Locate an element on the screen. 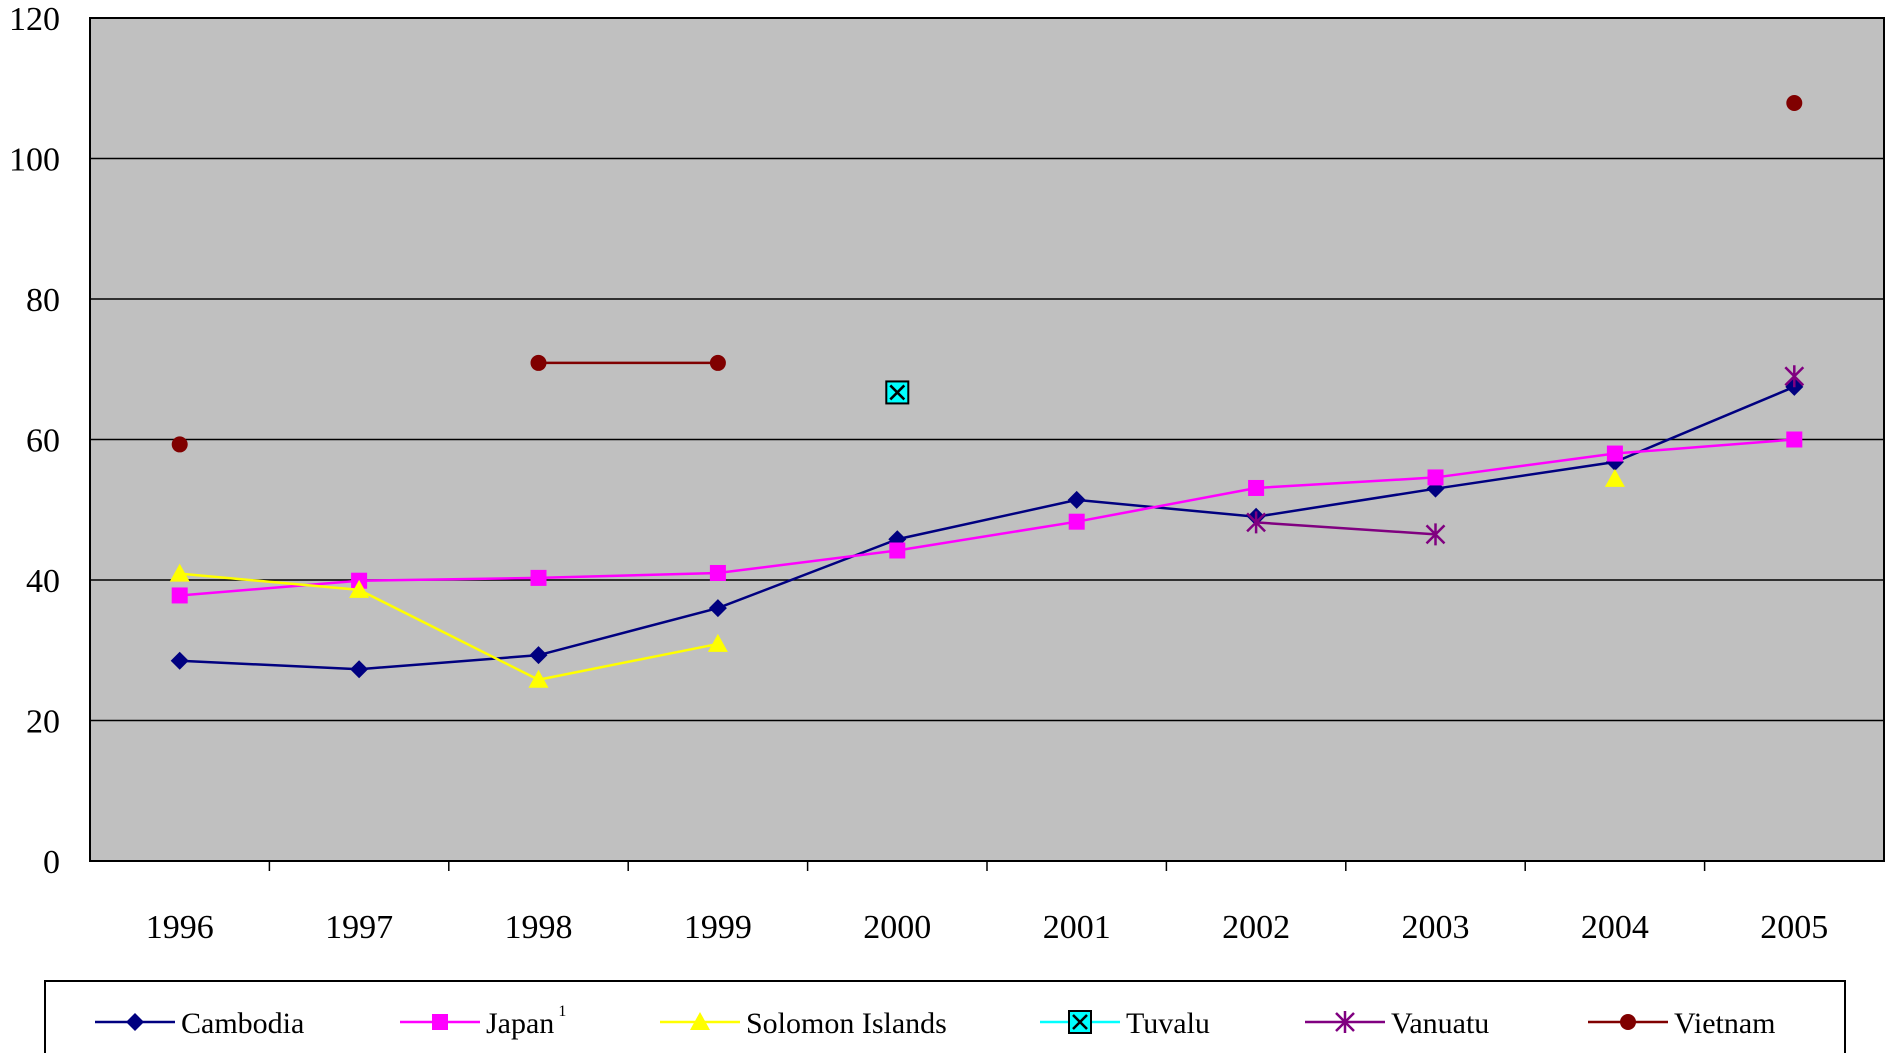  x-tick-label: 2005 is located at coordinates (1794, 927).